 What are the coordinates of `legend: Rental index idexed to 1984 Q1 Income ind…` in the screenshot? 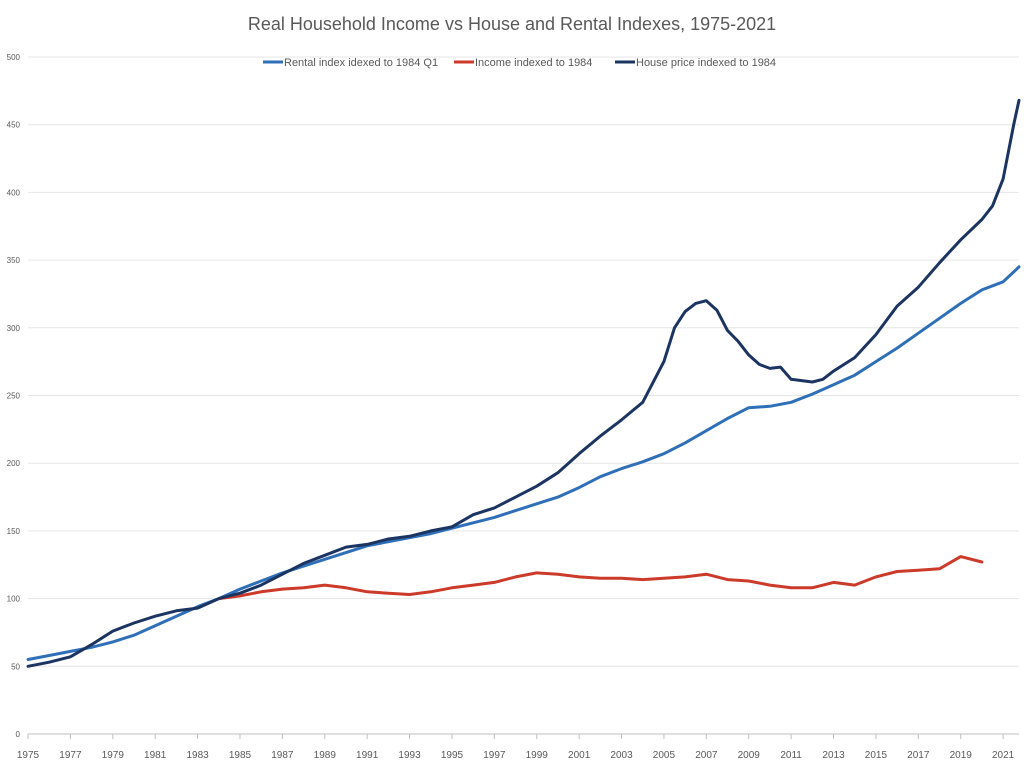 It's located at (519, 63).